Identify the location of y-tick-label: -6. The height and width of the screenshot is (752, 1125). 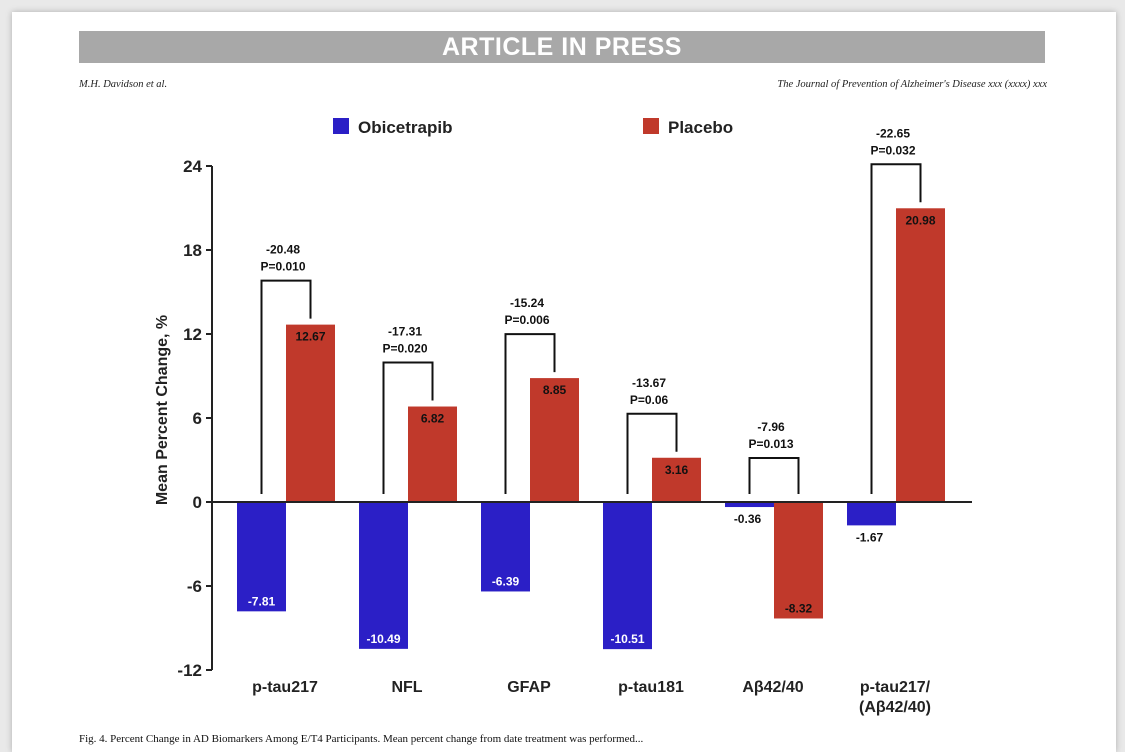
(194, 586).